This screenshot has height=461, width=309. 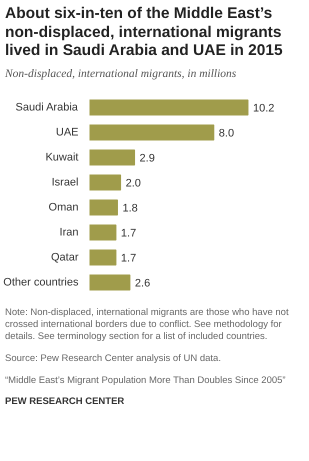 I want to click on y-tick-label: Kuwait, so click(x=62, y=158).